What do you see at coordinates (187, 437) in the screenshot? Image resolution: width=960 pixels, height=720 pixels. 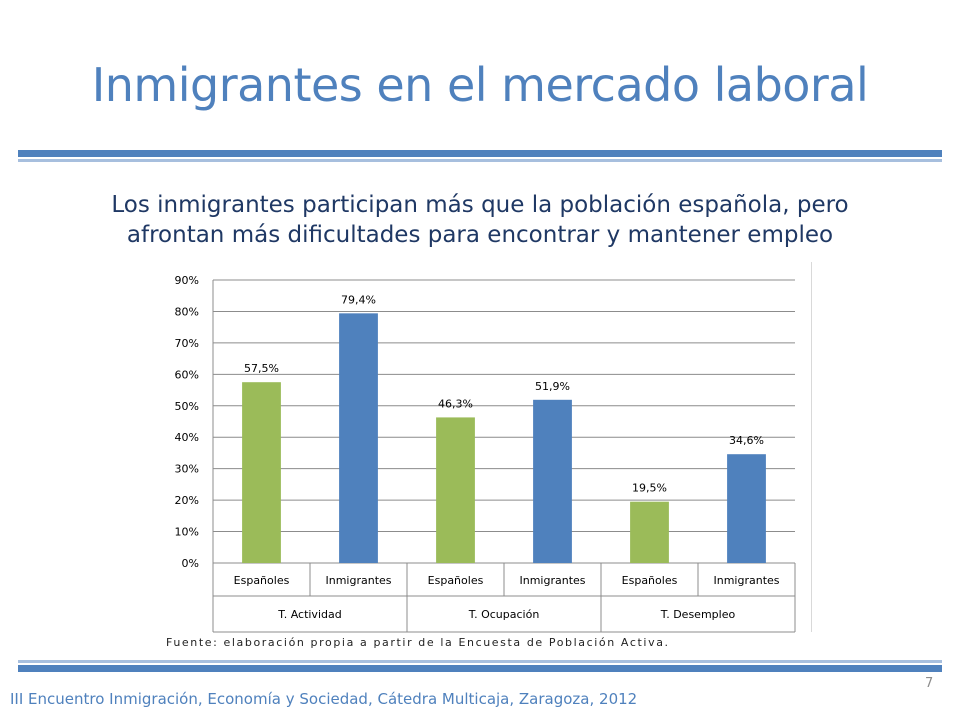 I see `y-tick-label: 40%` at bounding box center [187, 437].